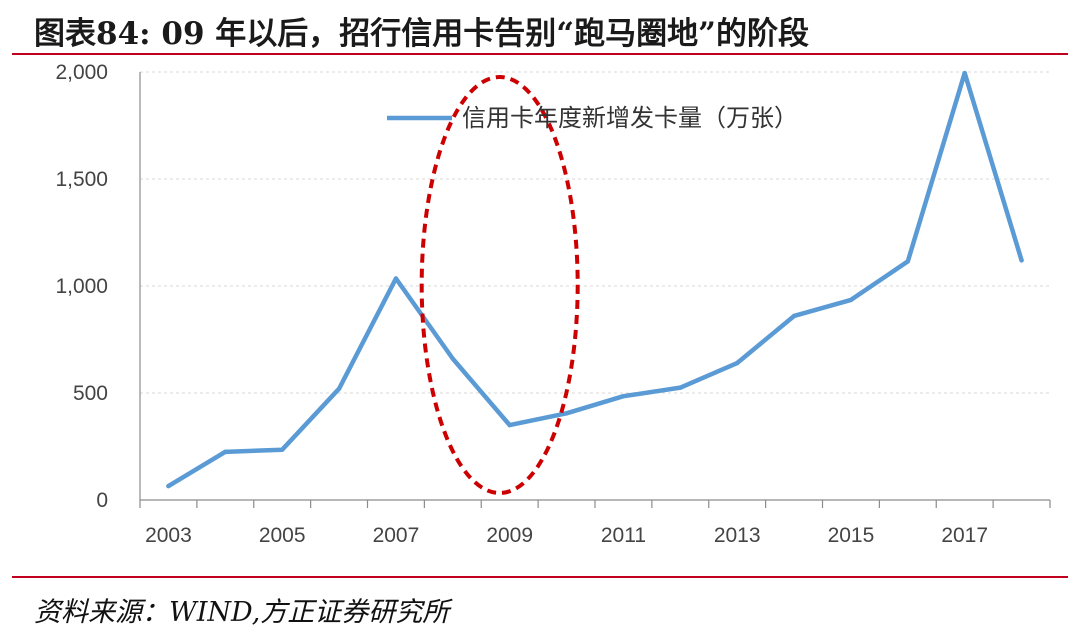 This screenshot has width=1080, height=632. Describe the element at coordinates (737, 535) in the screenshot. I see `x-tick-label: 2013` at that location.